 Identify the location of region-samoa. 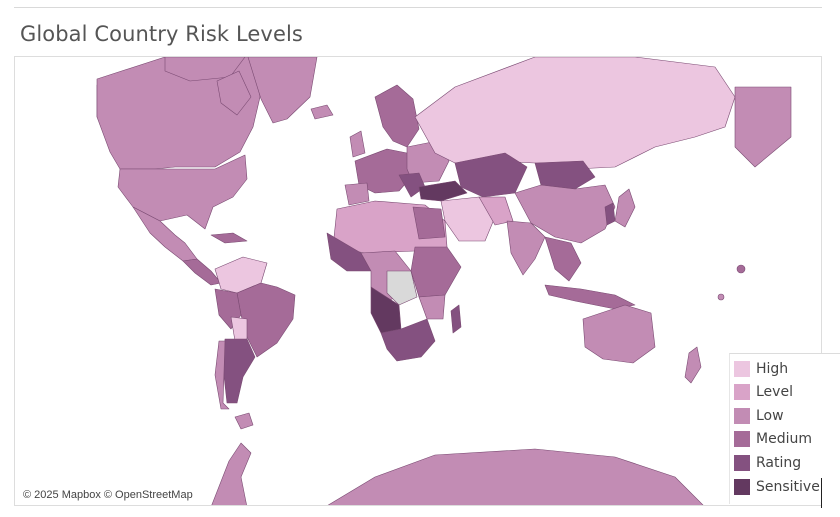
(721, 297).